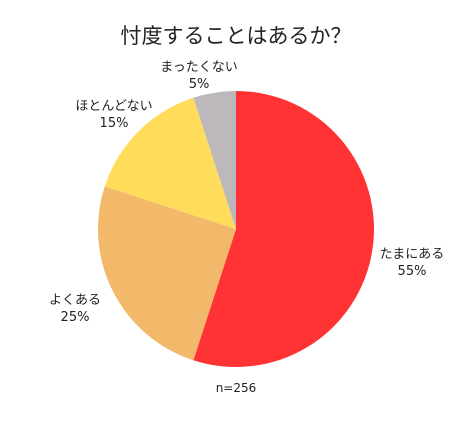  What do you see at coordinates (114, 123) in the screenshot?
I see `slice-value-label-3: 15%` at bounding box center [114, 123].